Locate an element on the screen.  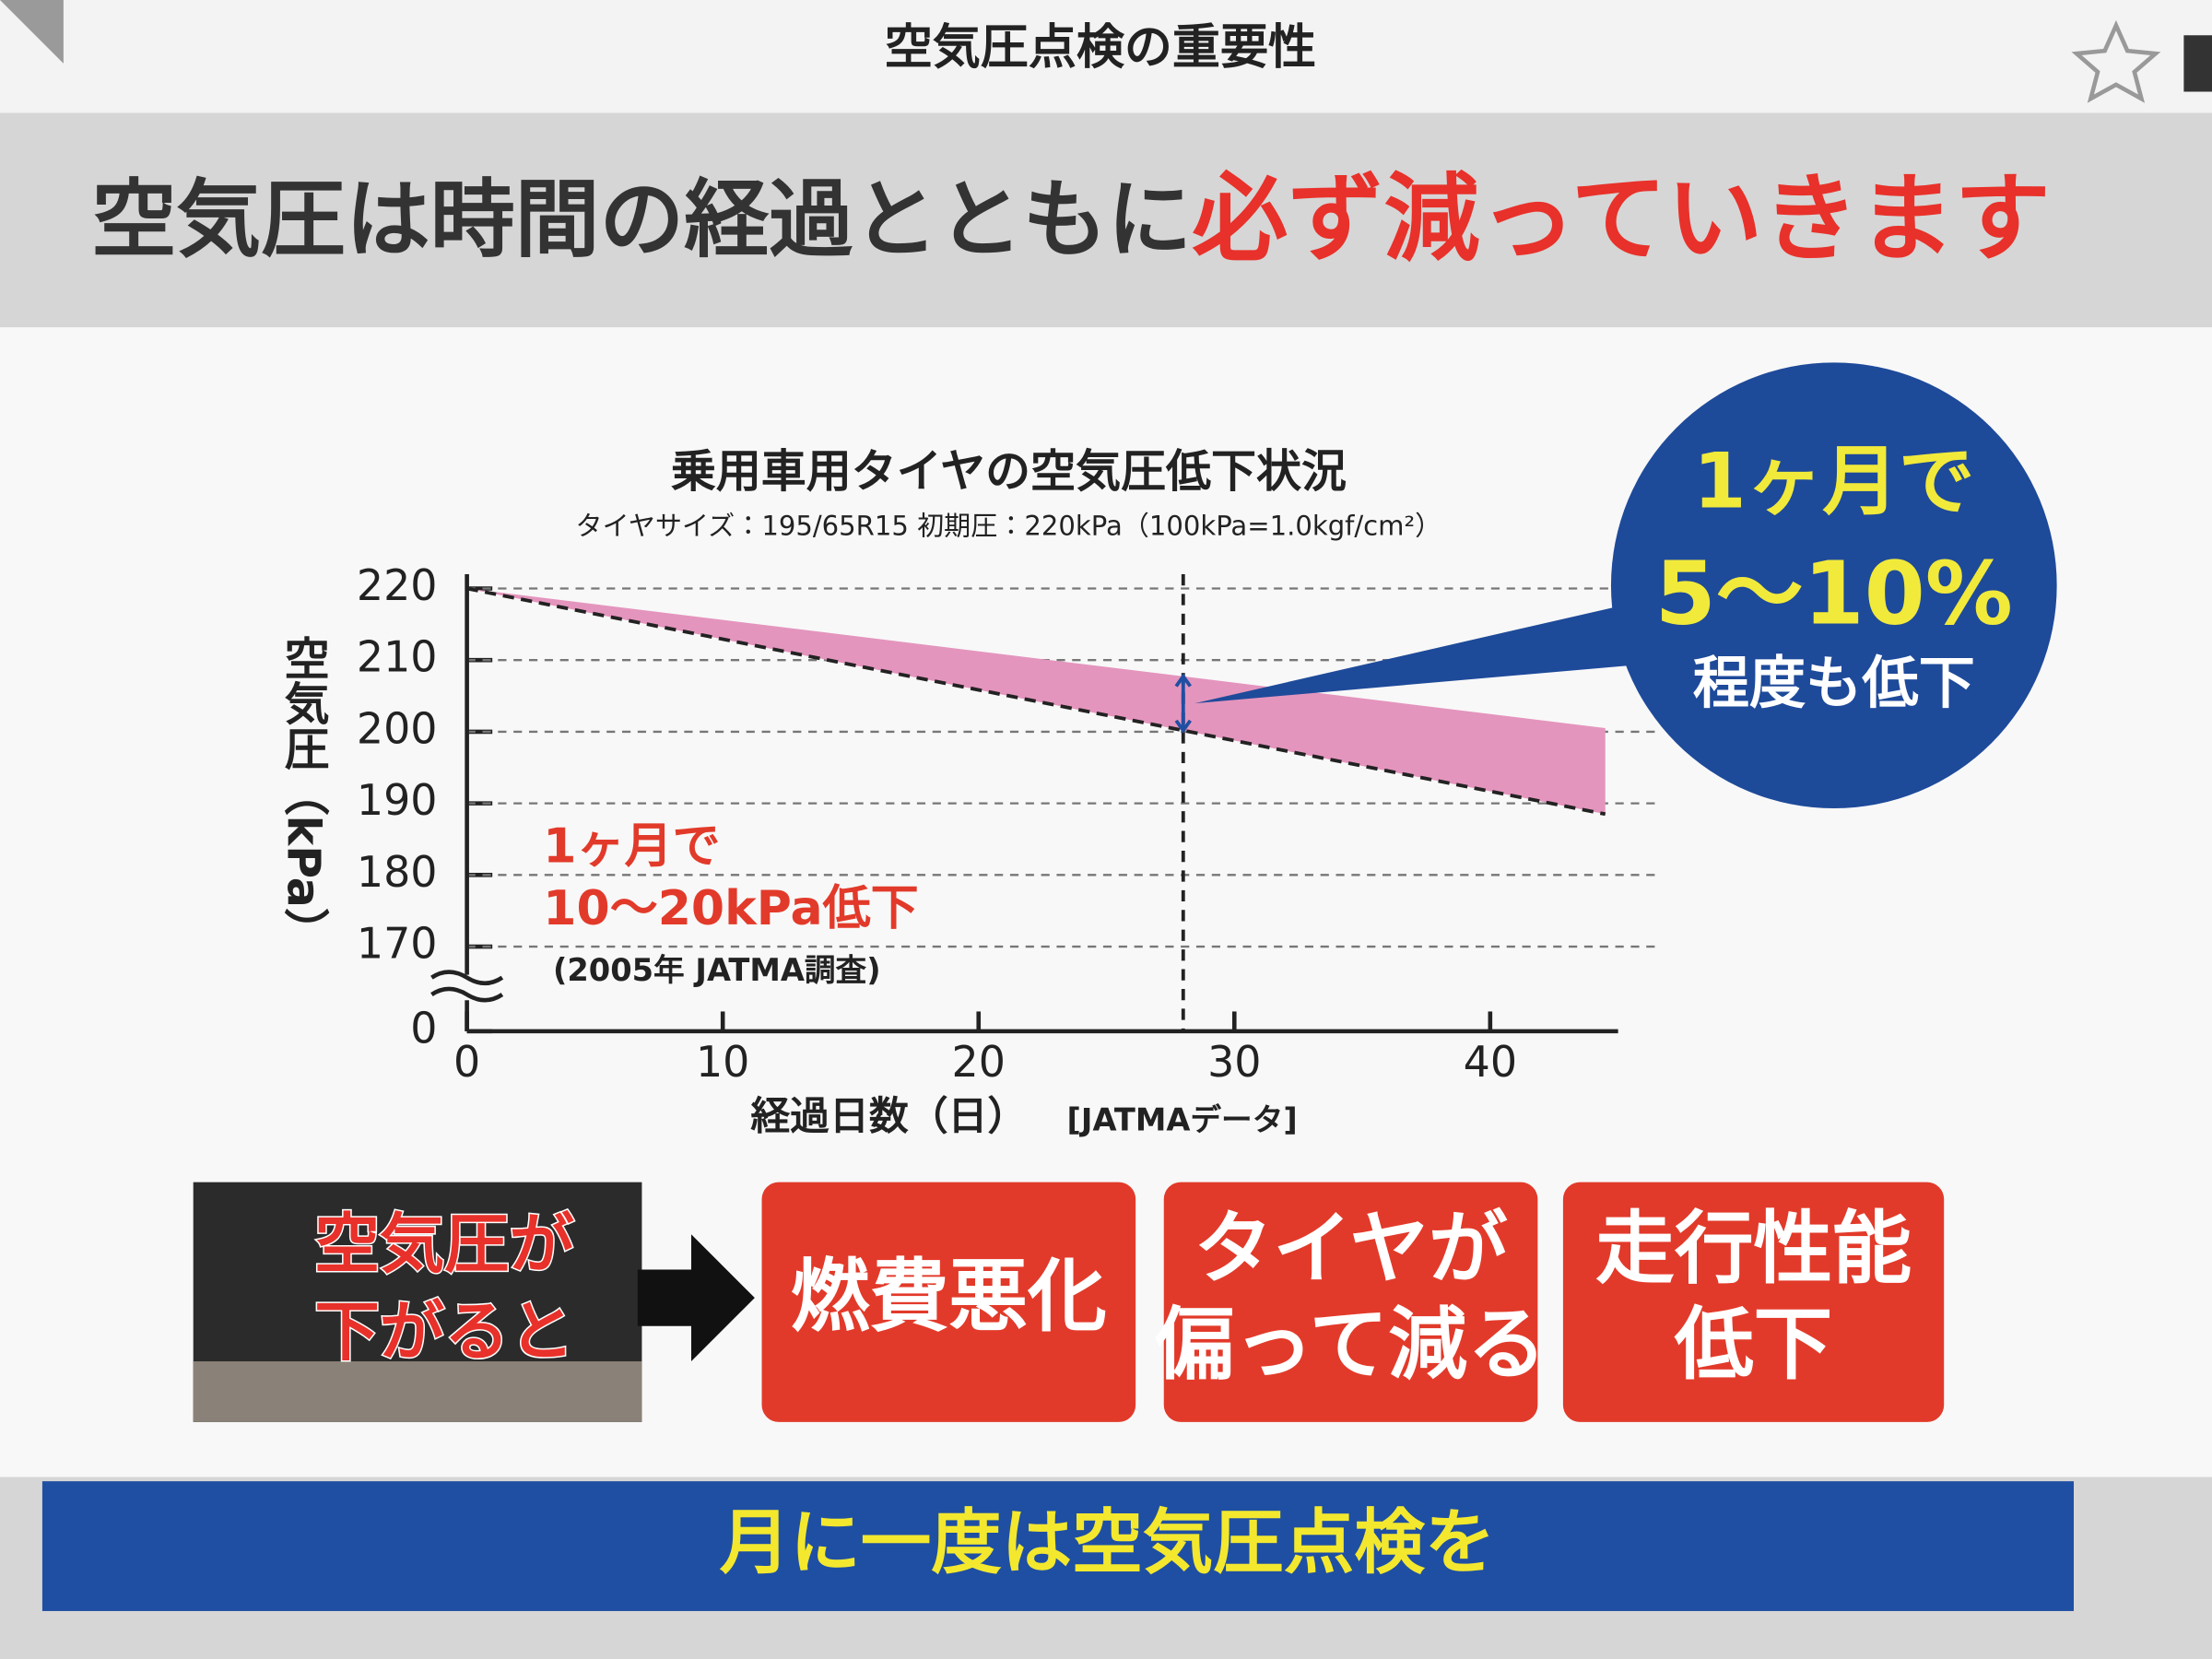
tire-photo-floor is located at coordinates (417, 1391).